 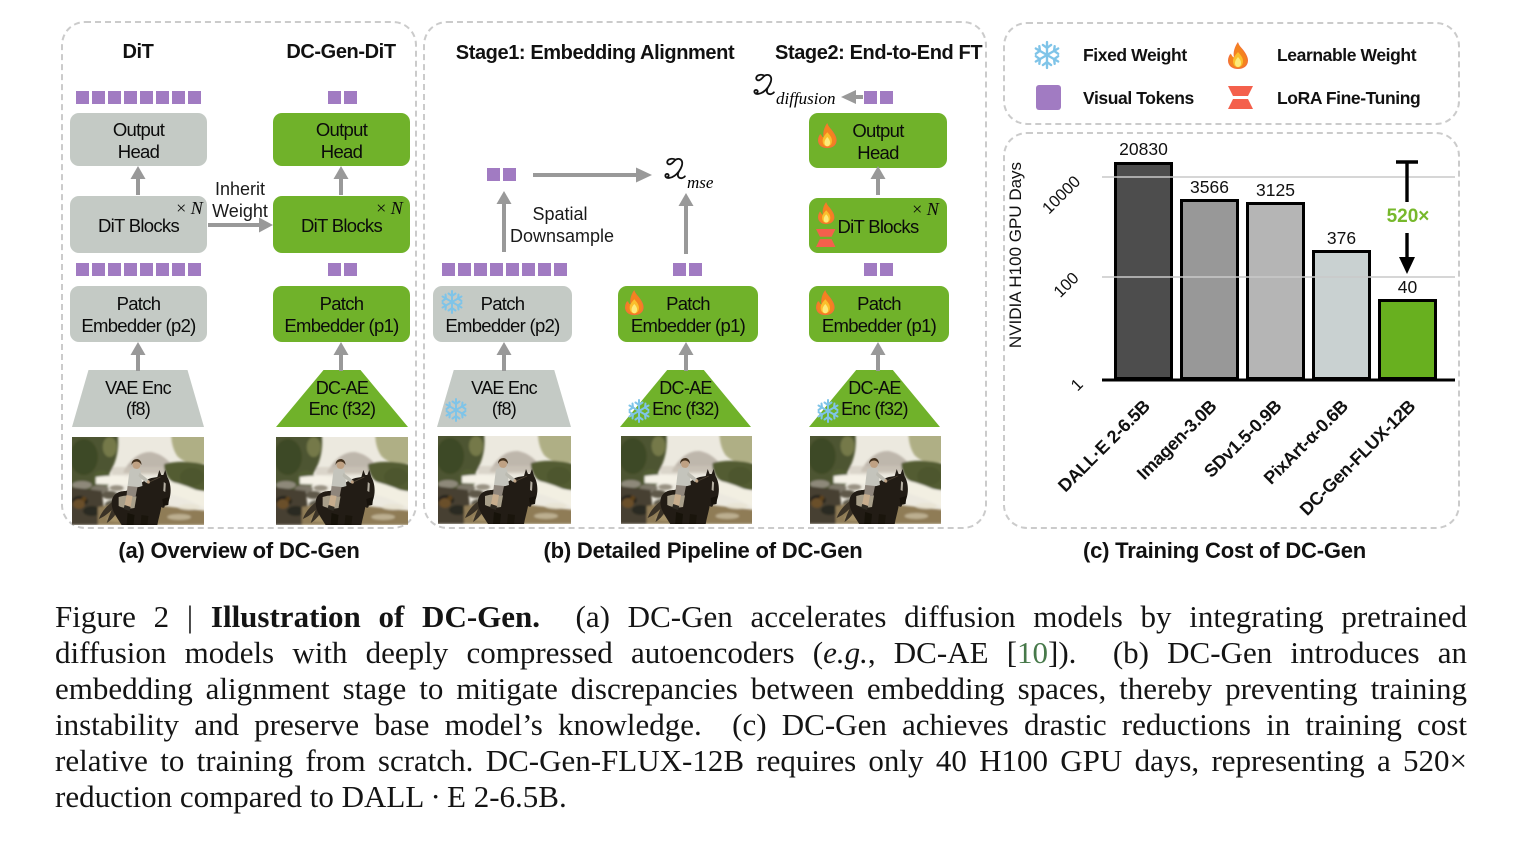 What do you see at coordinates (700, 182) in the screenshot?
I see `svg-text: mse` at bounding box center [700, 182].